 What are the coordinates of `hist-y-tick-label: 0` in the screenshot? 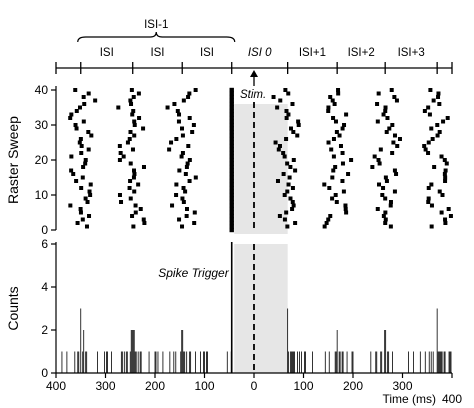 It's located at (44, 373).